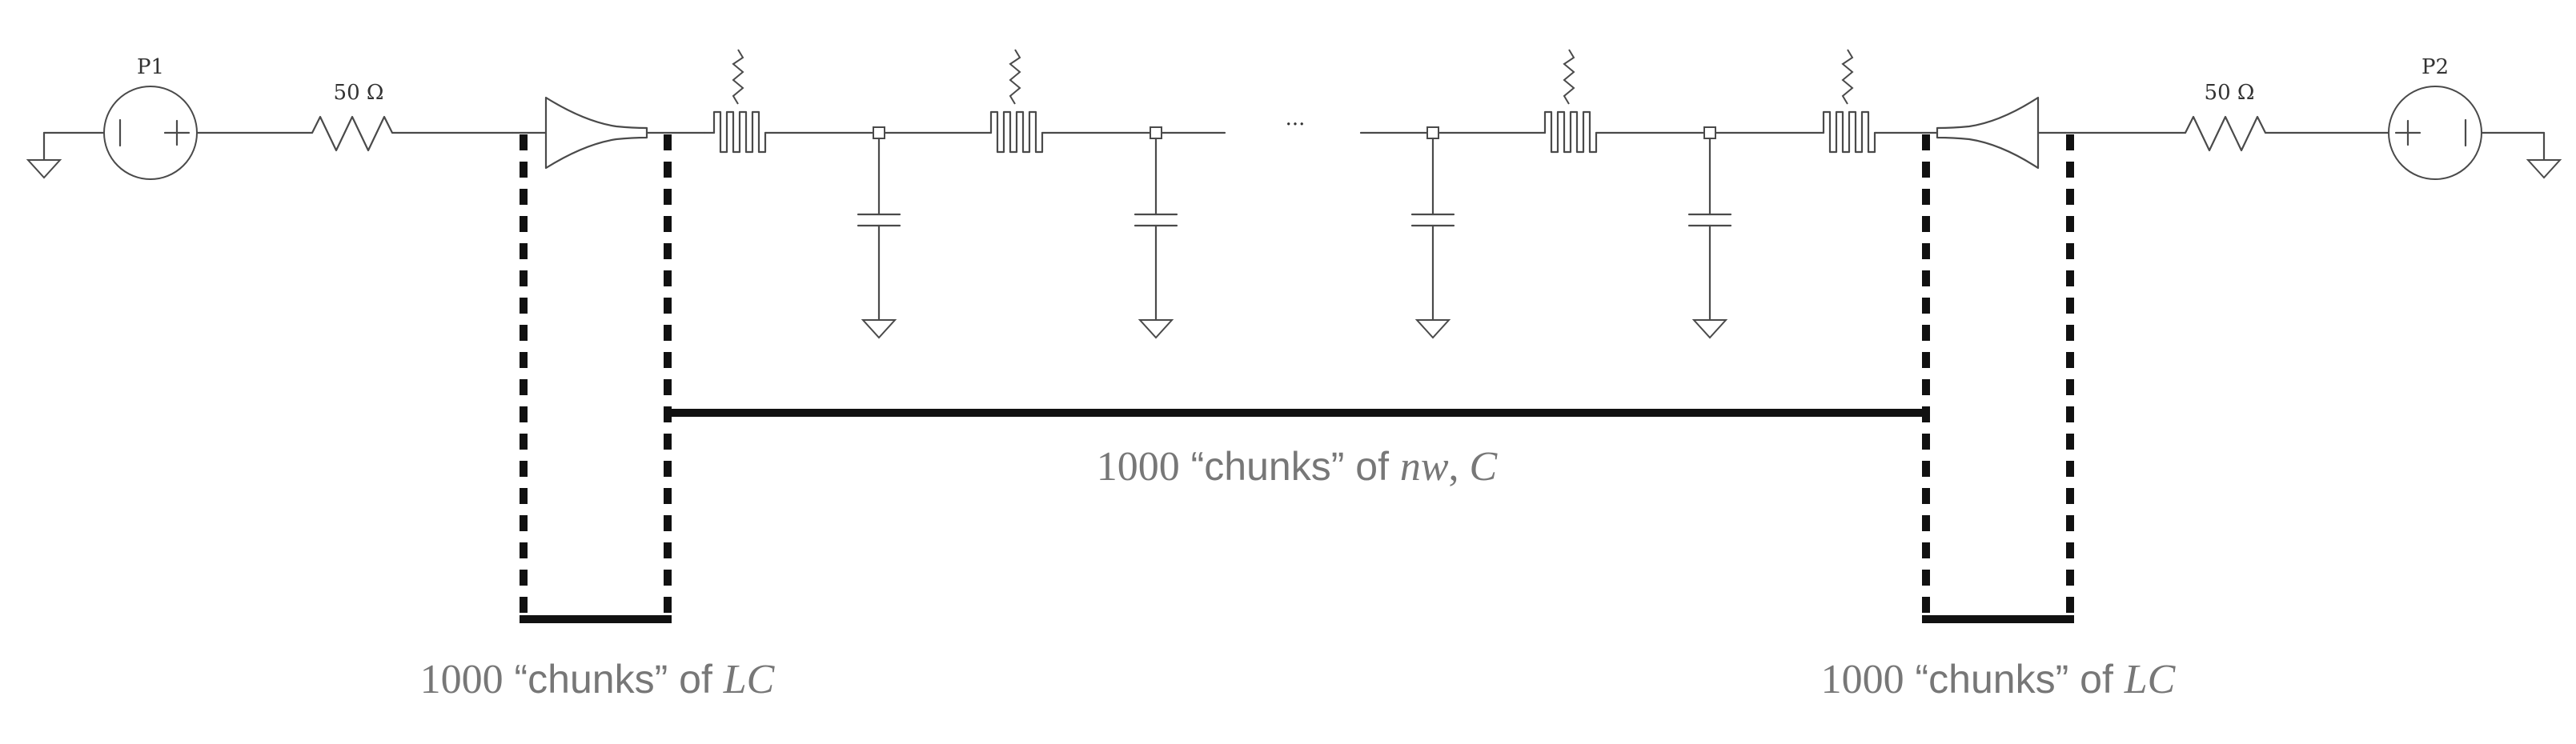 The width and height of the screenshot is (2576, 744). I want to click on port-p1-source: P1, so click(150, 117).